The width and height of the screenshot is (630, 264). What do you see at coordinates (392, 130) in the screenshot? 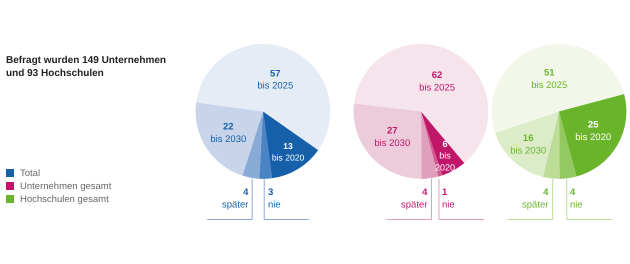
I see `data-label: 27` at bounding box center [392, 130].